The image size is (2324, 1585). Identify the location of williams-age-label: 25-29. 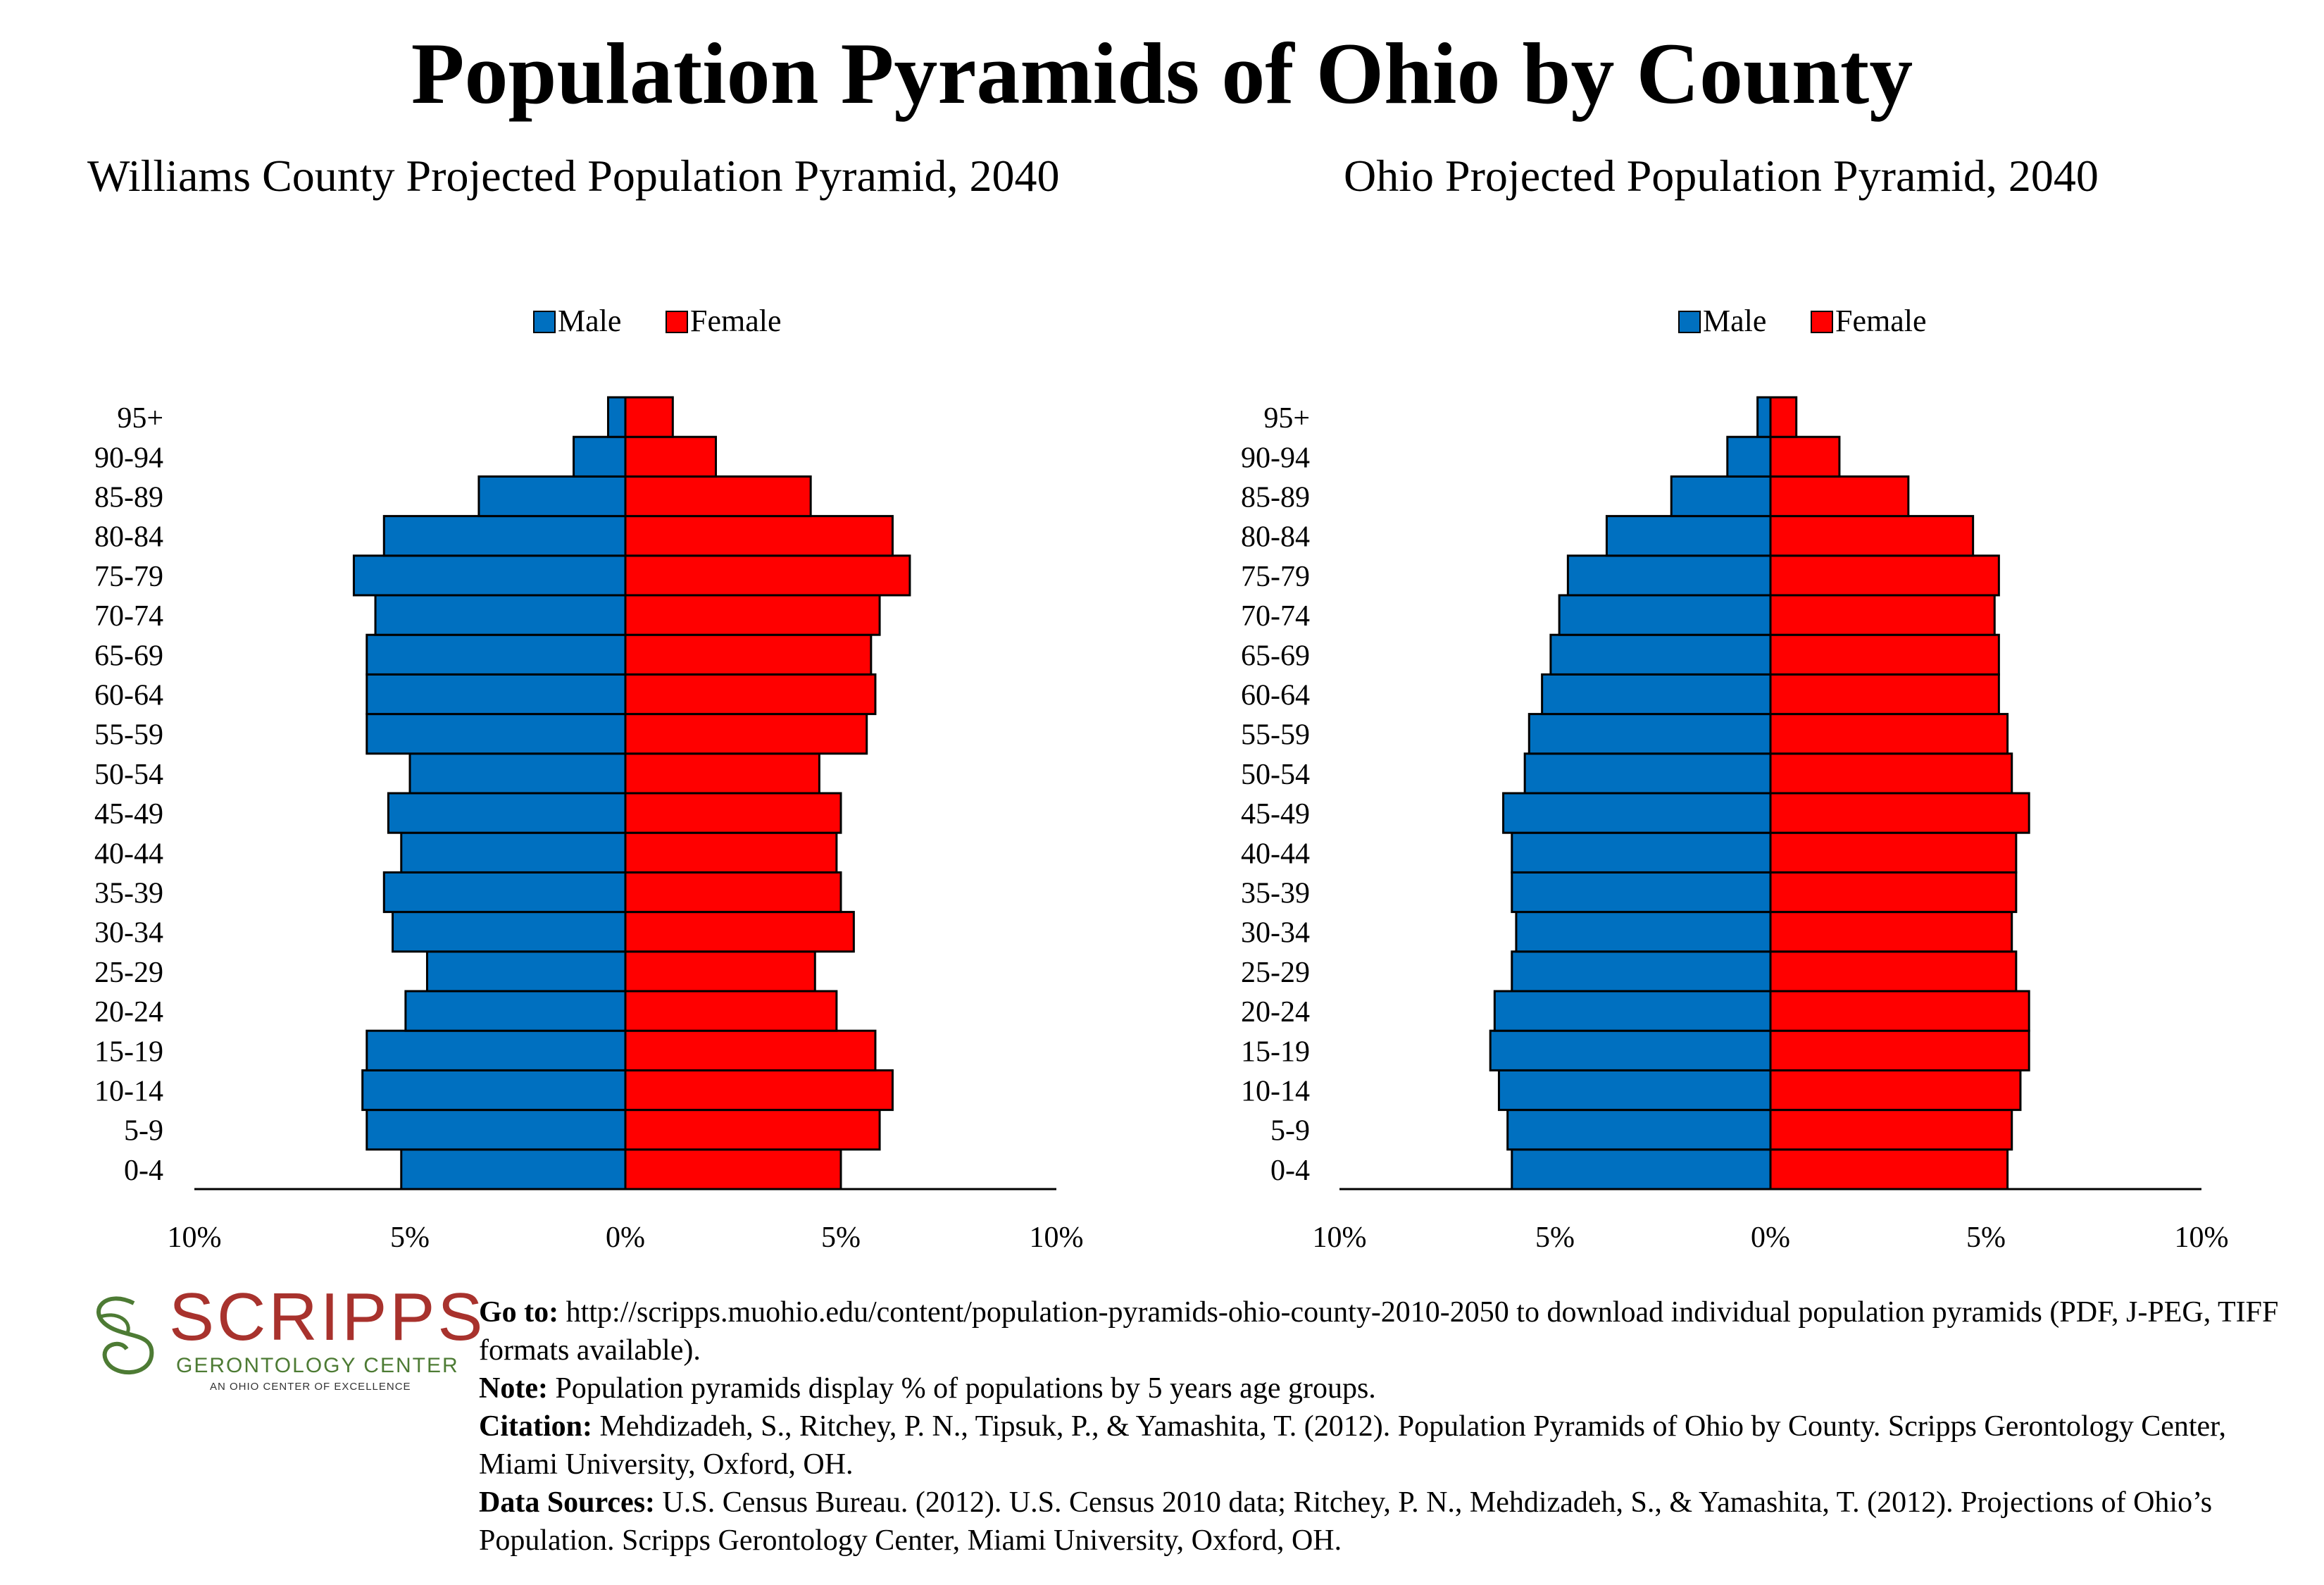
(128, 973).